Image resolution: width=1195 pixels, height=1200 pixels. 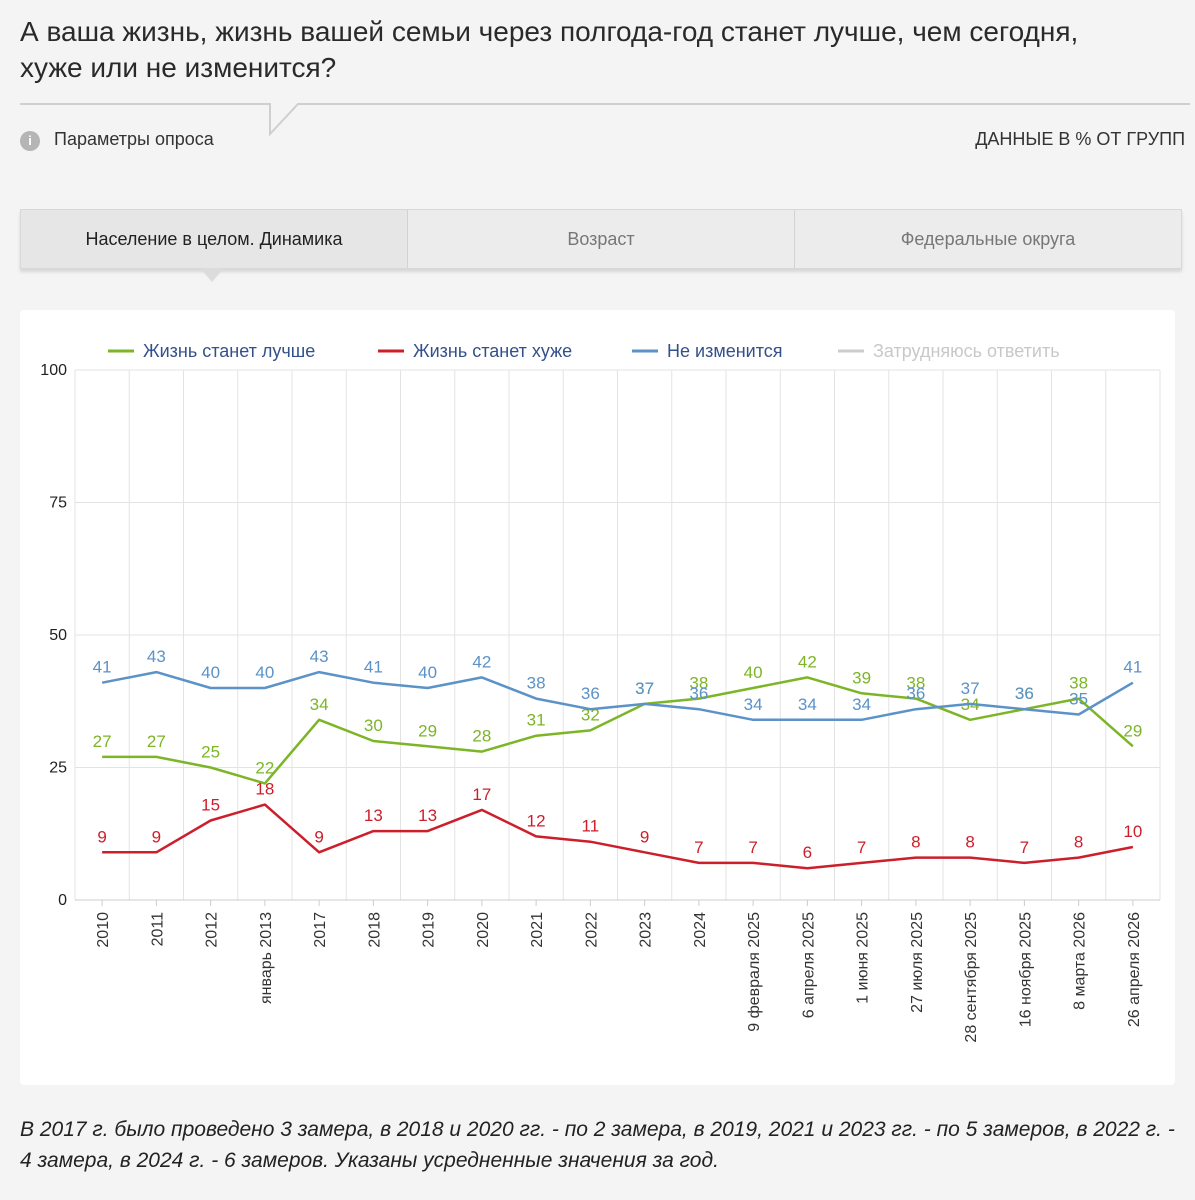 What do you see at coordinates (591, 826) in the screenshot?
I see `data-label: 11` at bounding box center [591, 826].